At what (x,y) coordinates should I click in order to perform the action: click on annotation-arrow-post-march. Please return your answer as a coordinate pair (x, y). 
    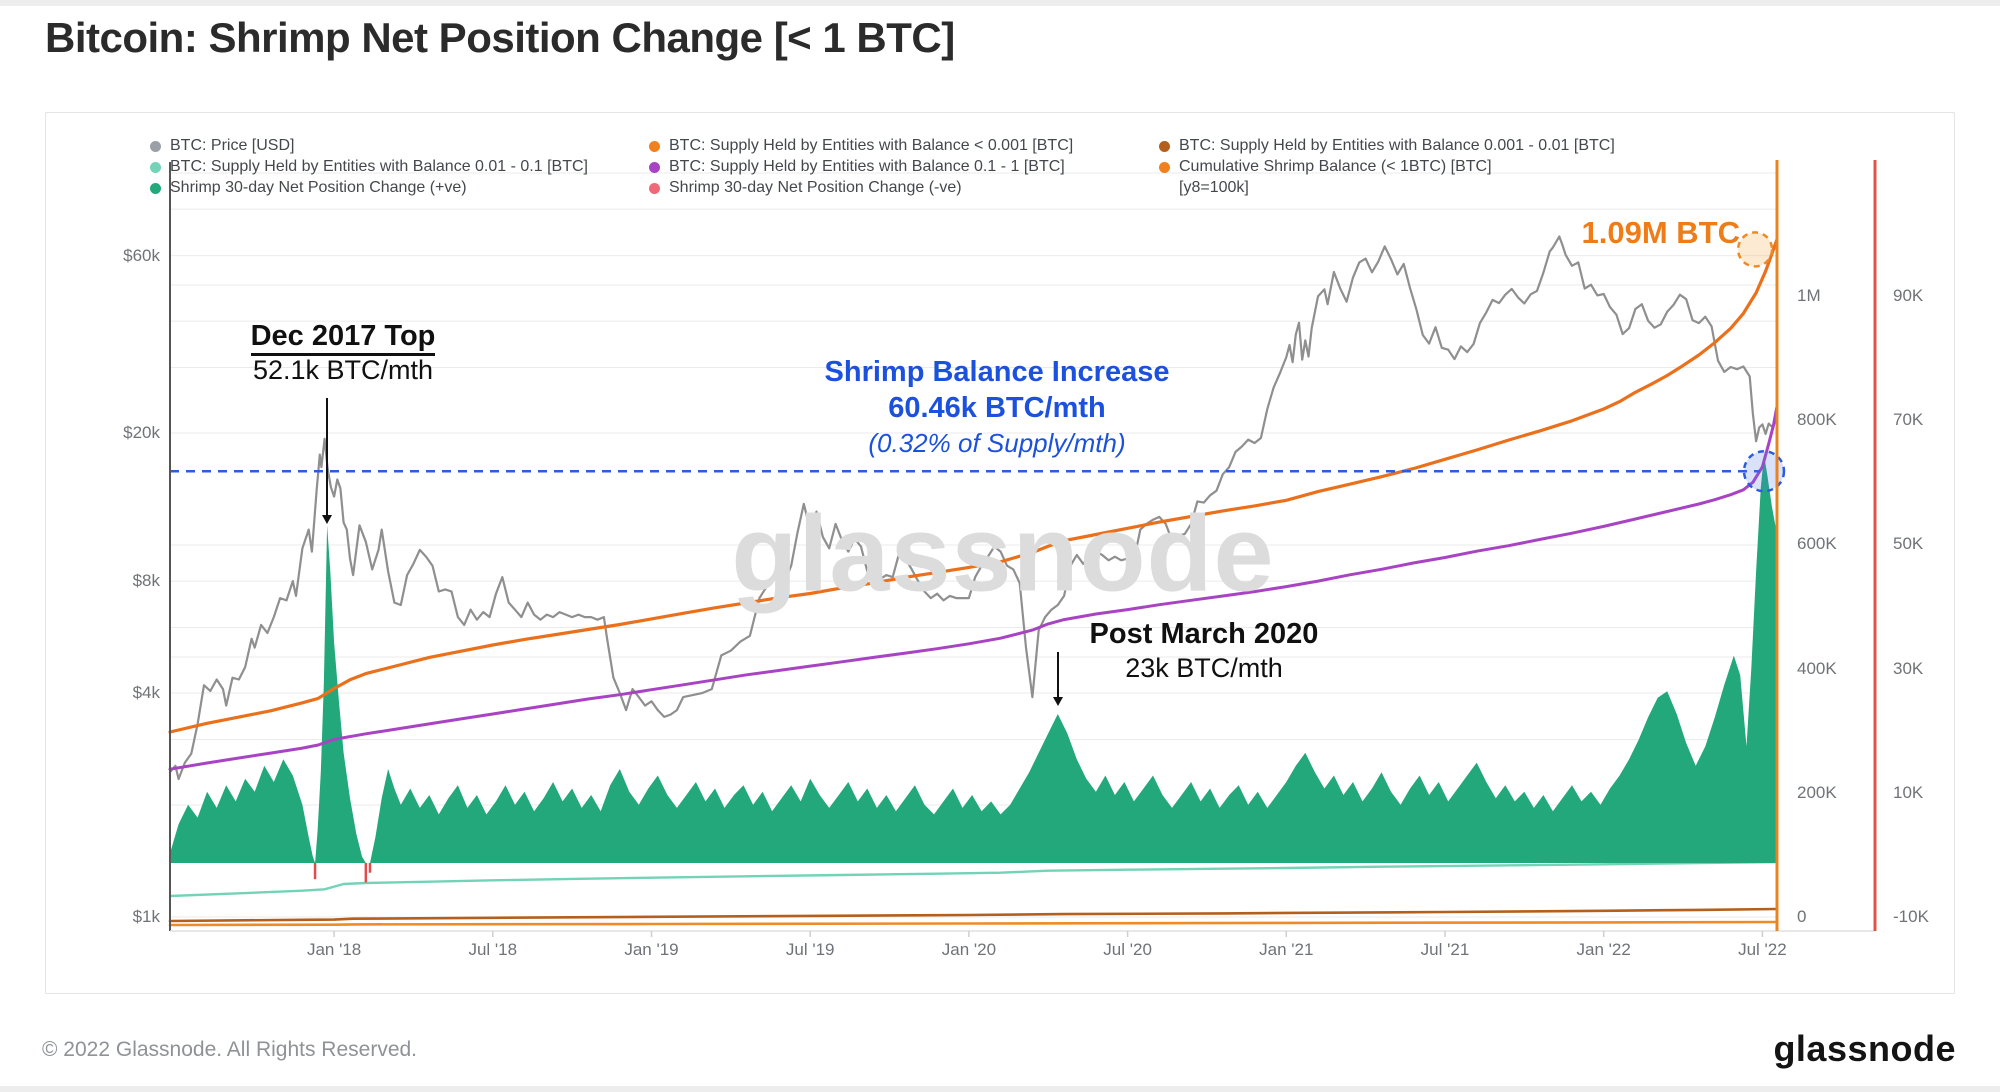
    Looking at the image, I should click on (1058, 679).